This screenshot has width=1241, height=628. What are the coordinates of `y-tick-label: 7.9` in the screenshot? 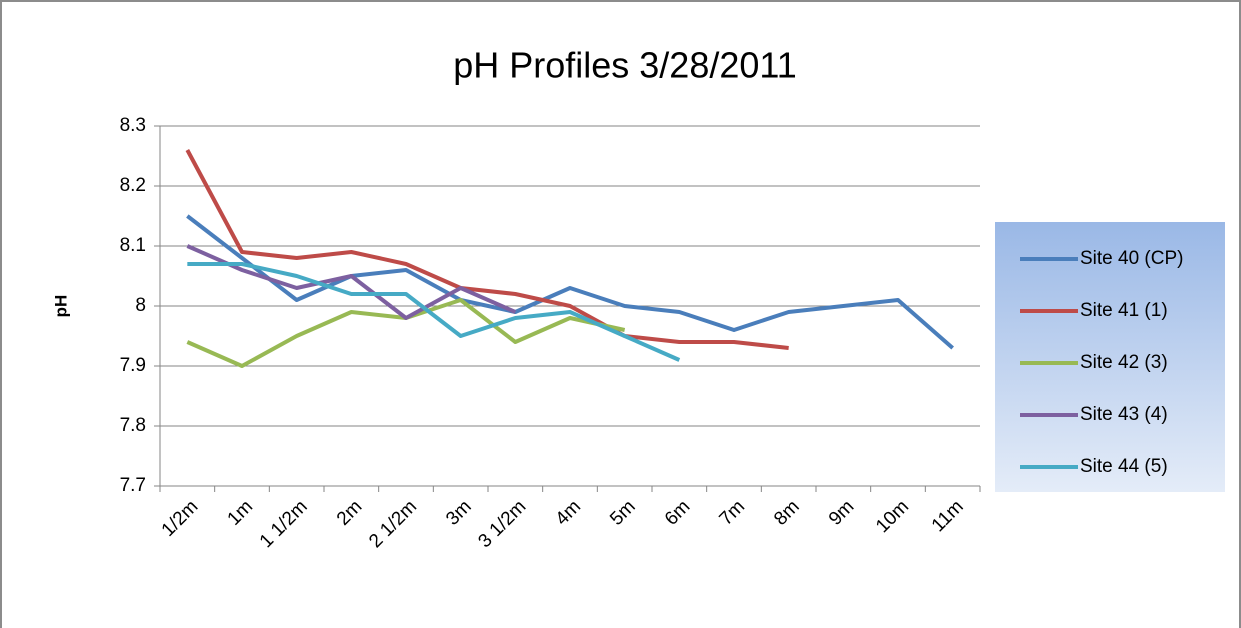 It's located at (133, 365).